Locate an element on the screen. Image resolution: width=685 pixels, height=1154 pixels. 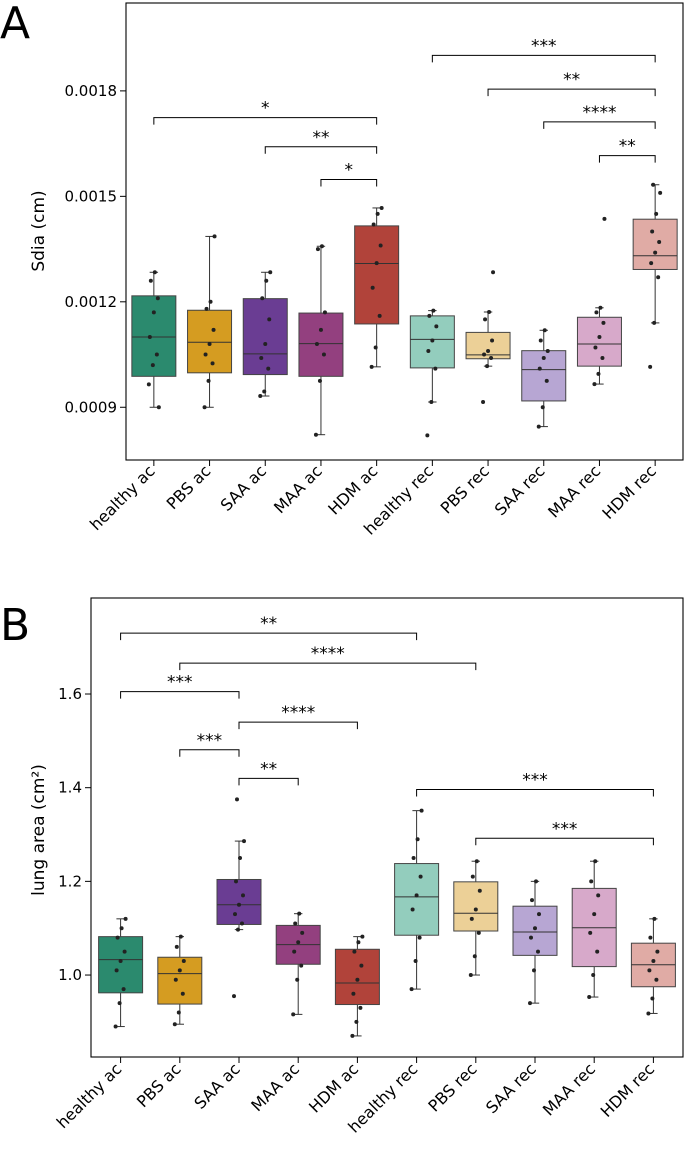
category-label: PBS ac is located at coordinates (159, 1085).